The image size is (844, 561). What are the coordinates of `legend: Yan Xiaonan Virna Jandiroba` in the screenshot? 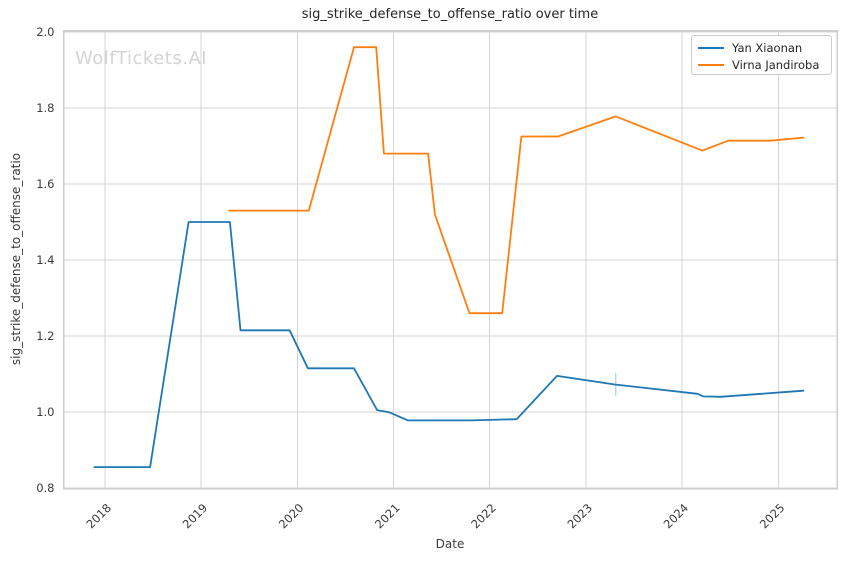 It's located at (761, 55).